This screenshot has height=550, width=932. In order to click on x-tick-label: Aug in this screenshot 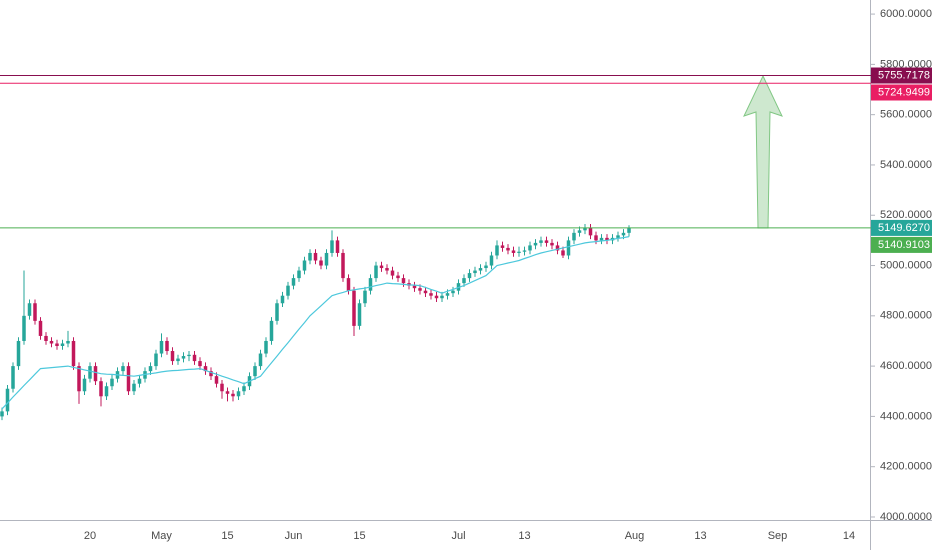, I will do `click(635, 536)`.